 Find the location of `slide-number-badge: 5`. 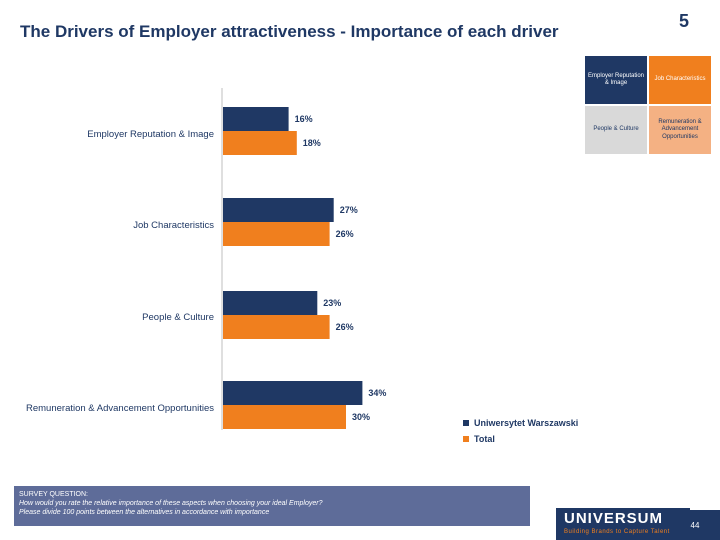

slide-number-badge: 5 is located at coordinates (684, 24).